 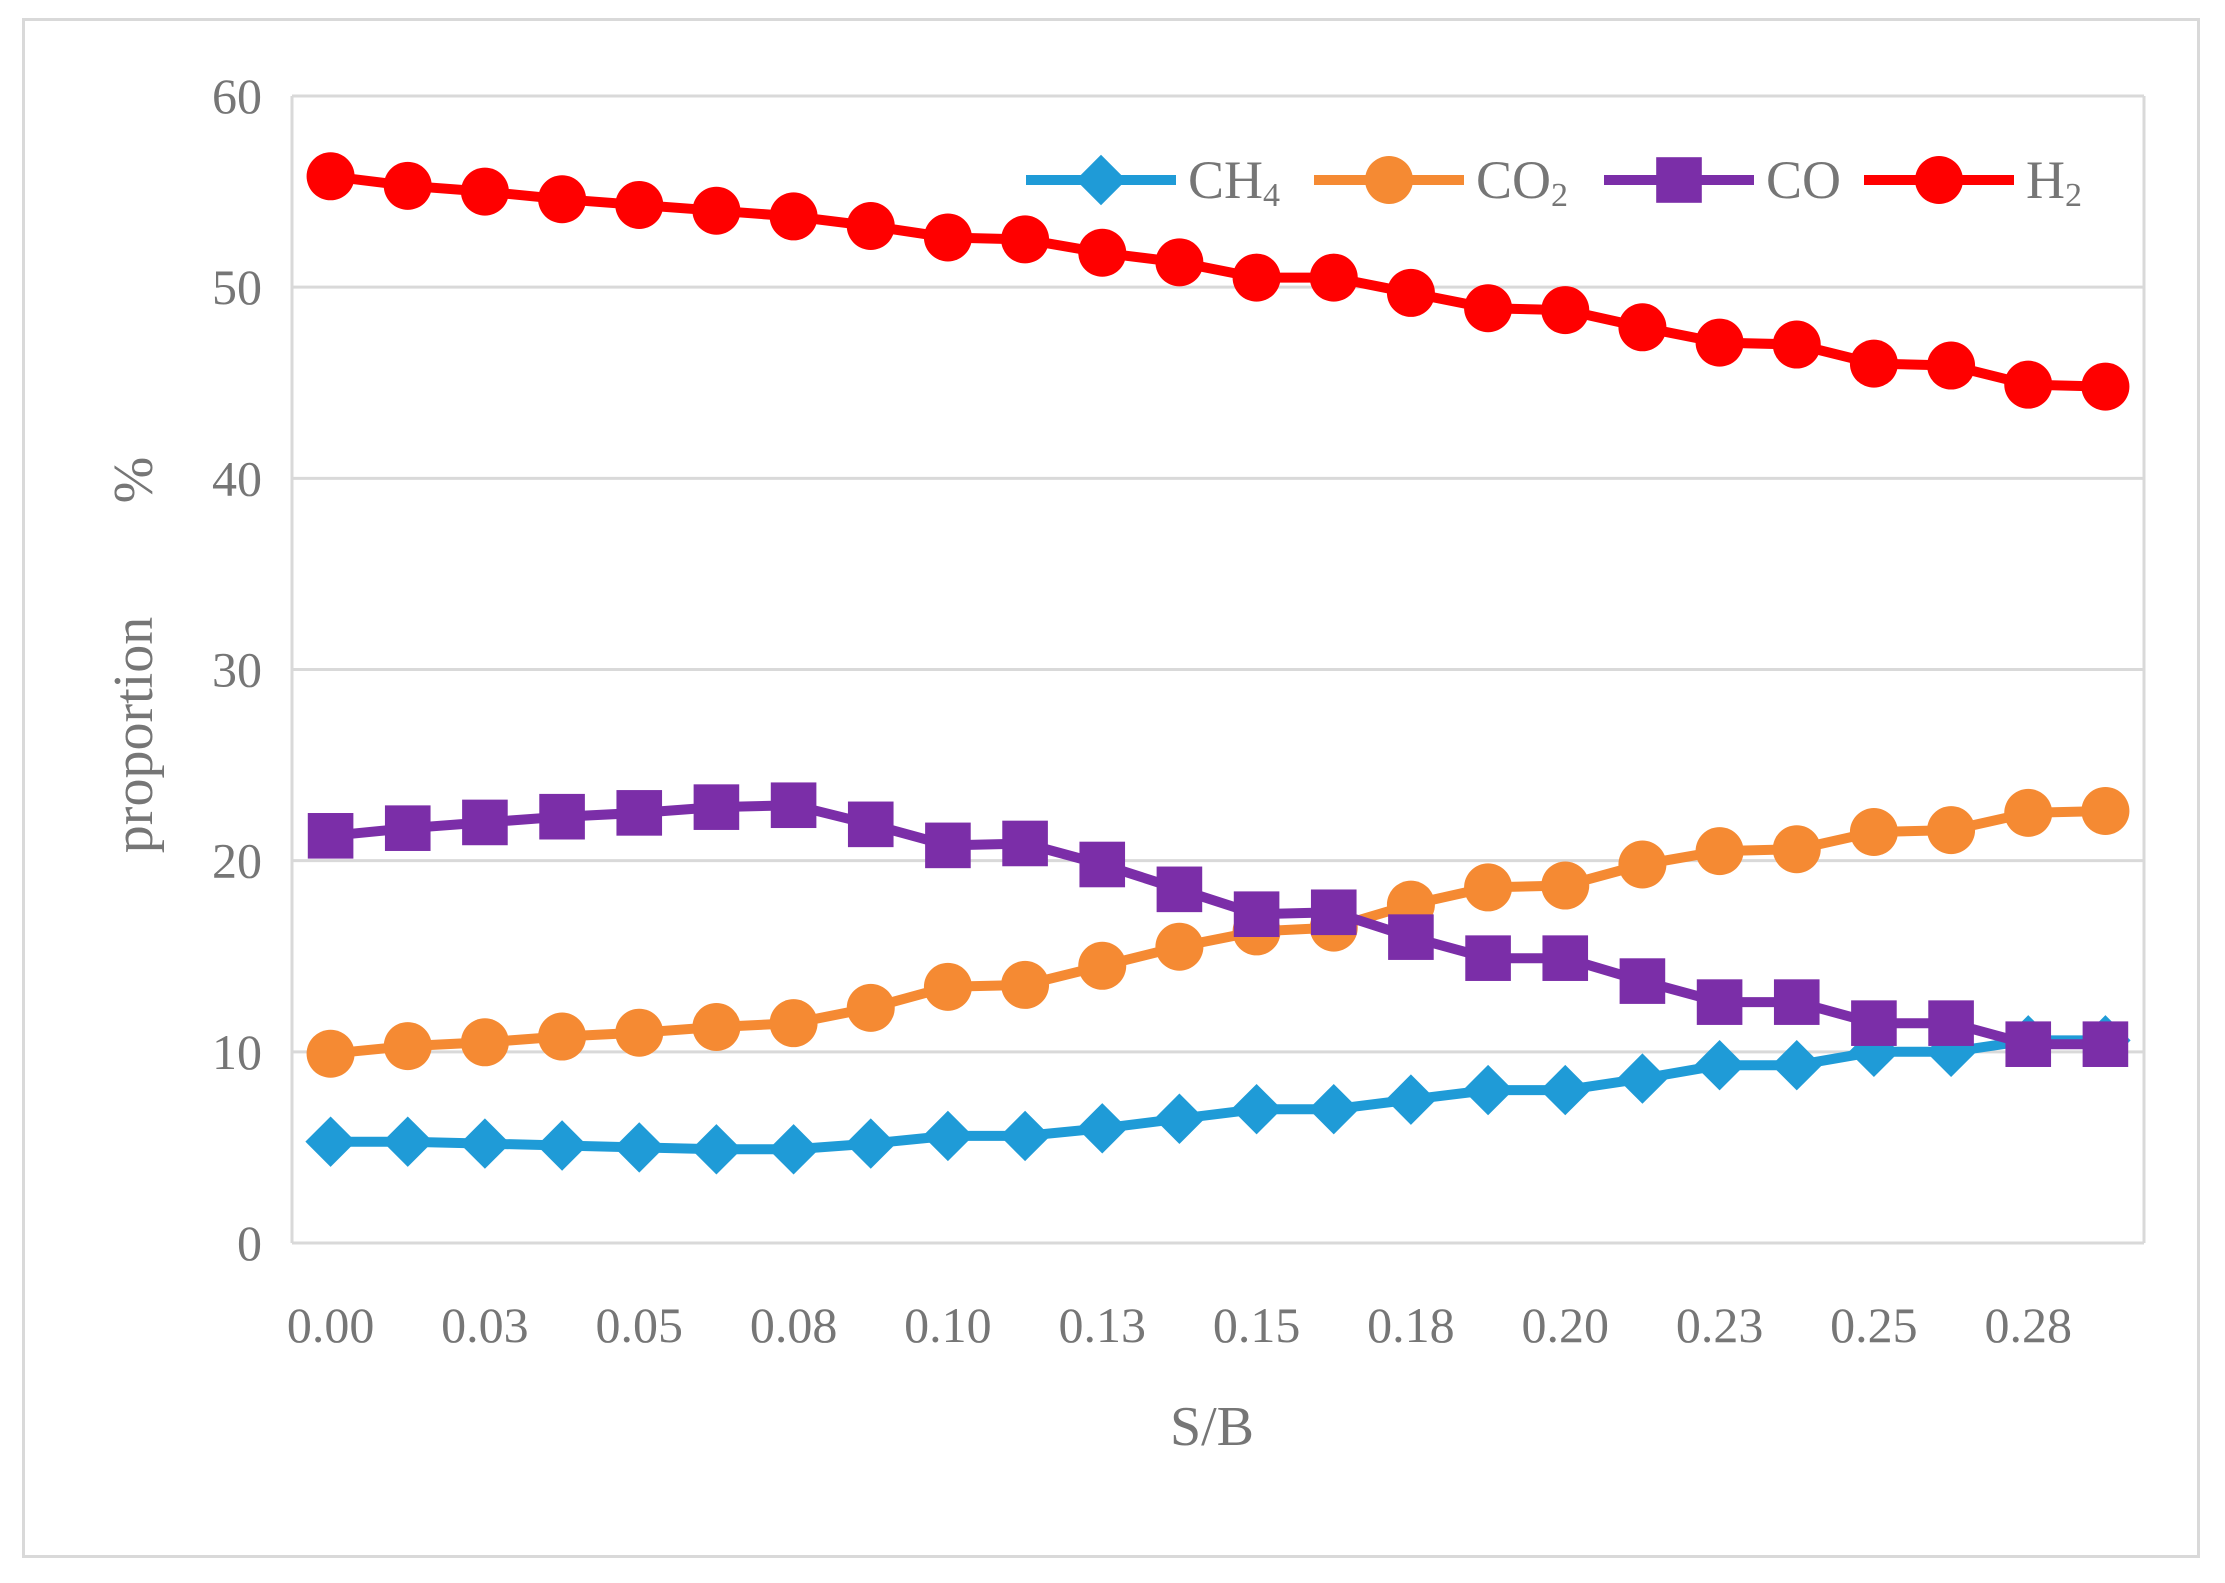 I want to click on x-tick-label: 0.03, so click(x=485, y=1325).